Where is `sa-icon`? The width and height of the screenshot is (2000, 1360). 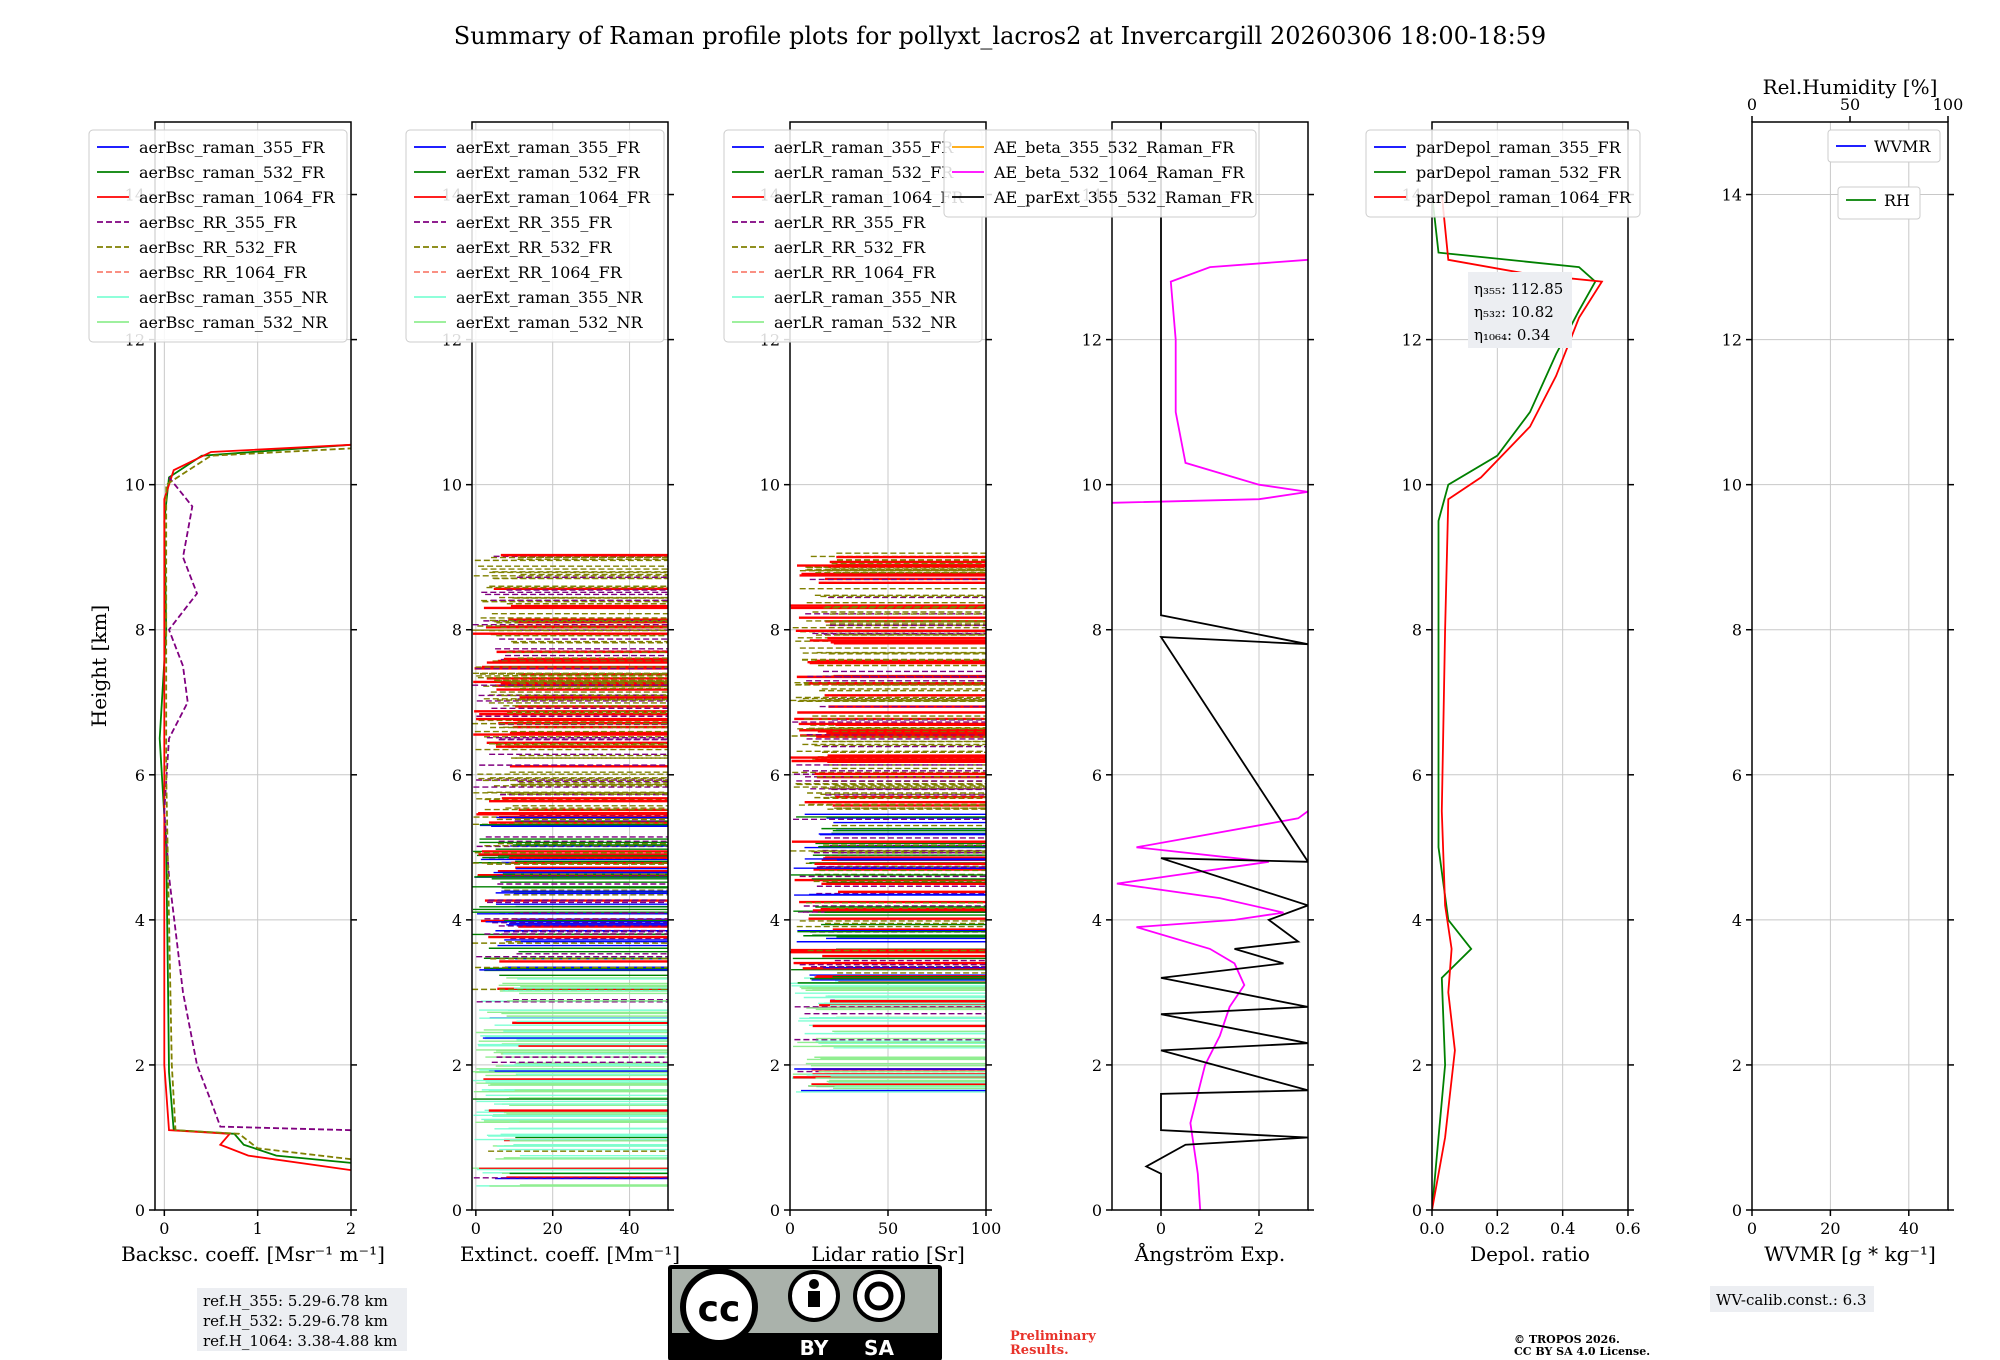 sa-icon is located at coordinates (879, 1296).